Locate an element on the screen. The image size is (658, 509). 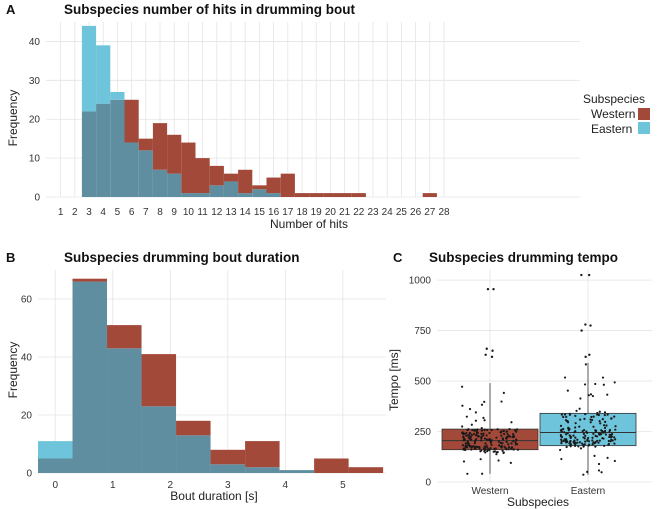
panel-c-ytick: 0 is located at coordinates (428, 483).